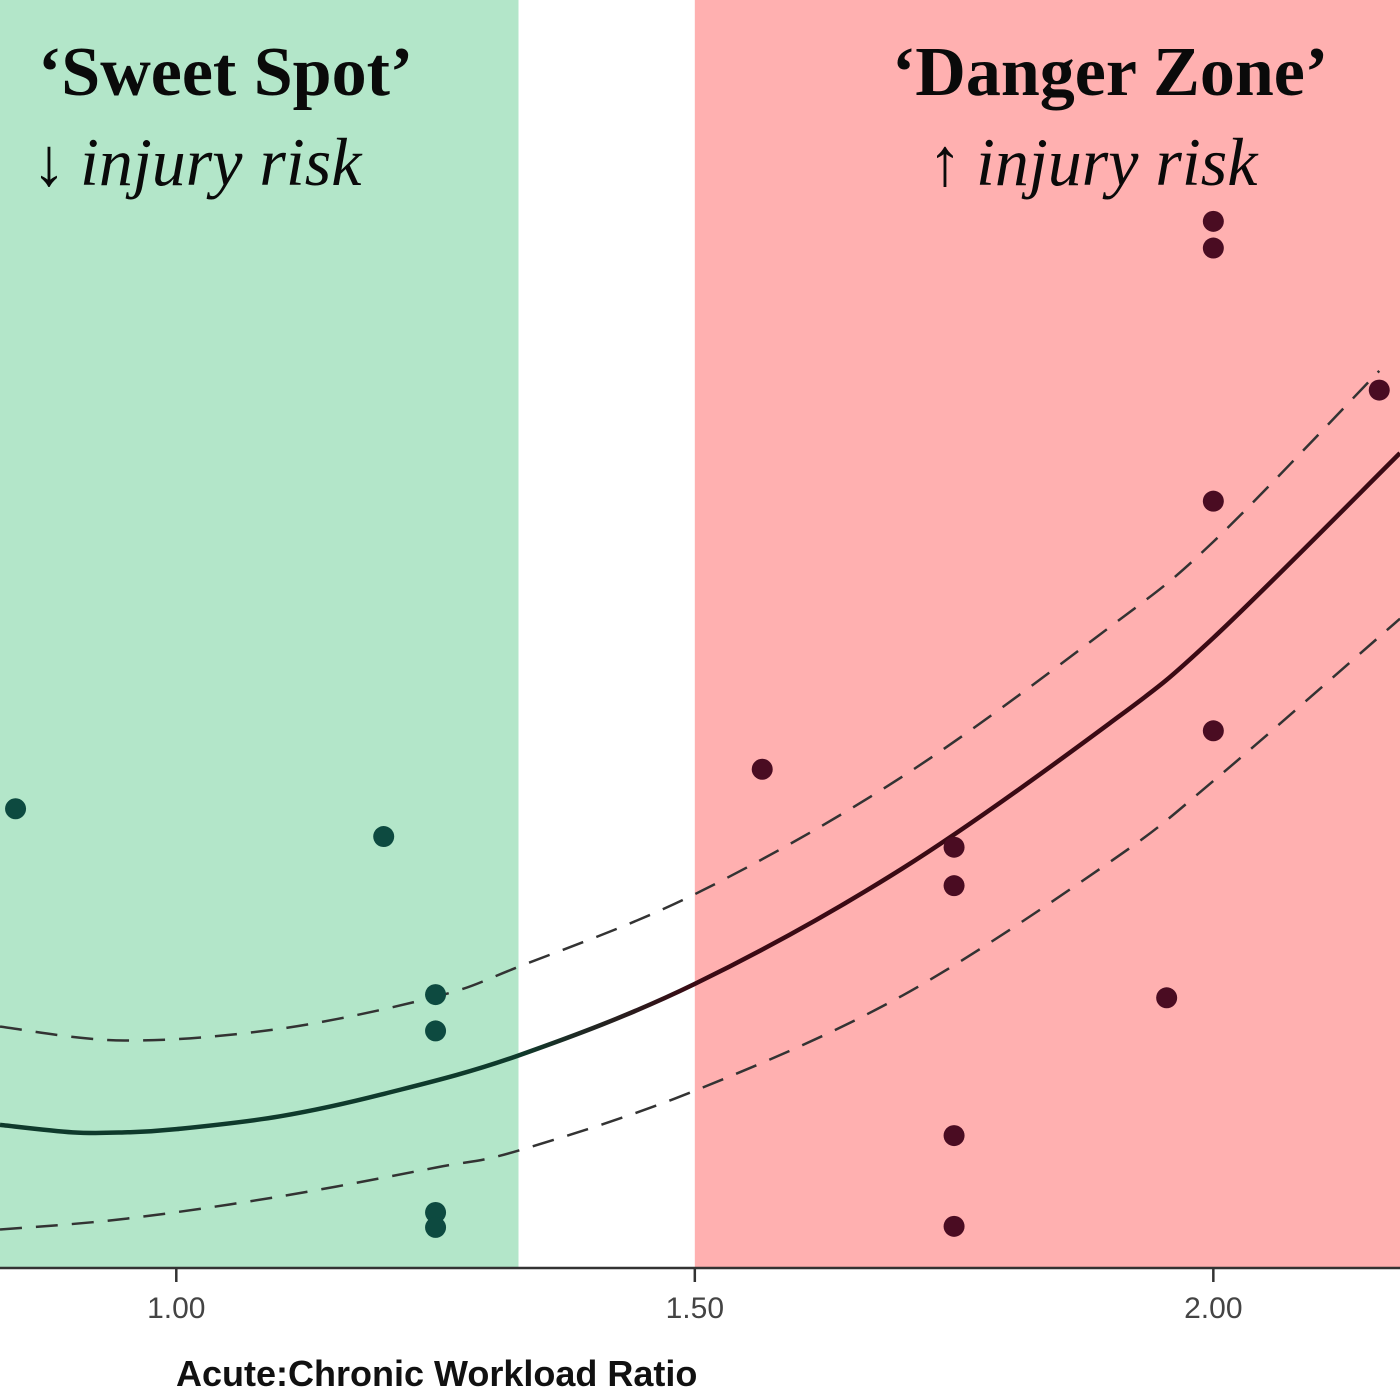 This screenshot has width=1400, height=1400. I want to click on sweet-spot-subtitle-text: injury risk, so click(221, 162).